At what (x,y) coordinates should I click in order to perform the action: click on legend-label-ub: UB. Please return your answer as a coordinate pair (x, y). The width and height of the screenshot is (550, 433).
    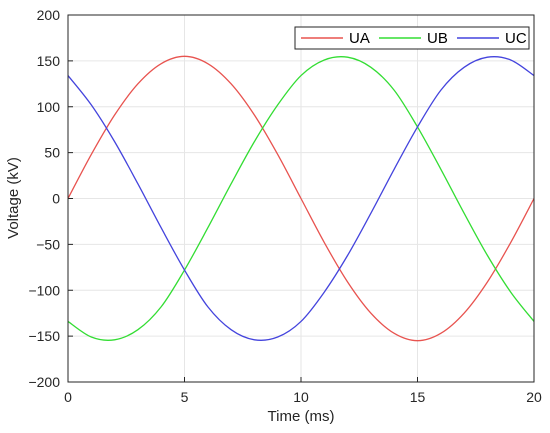
    Looking at the image, I should click on (437, 38).